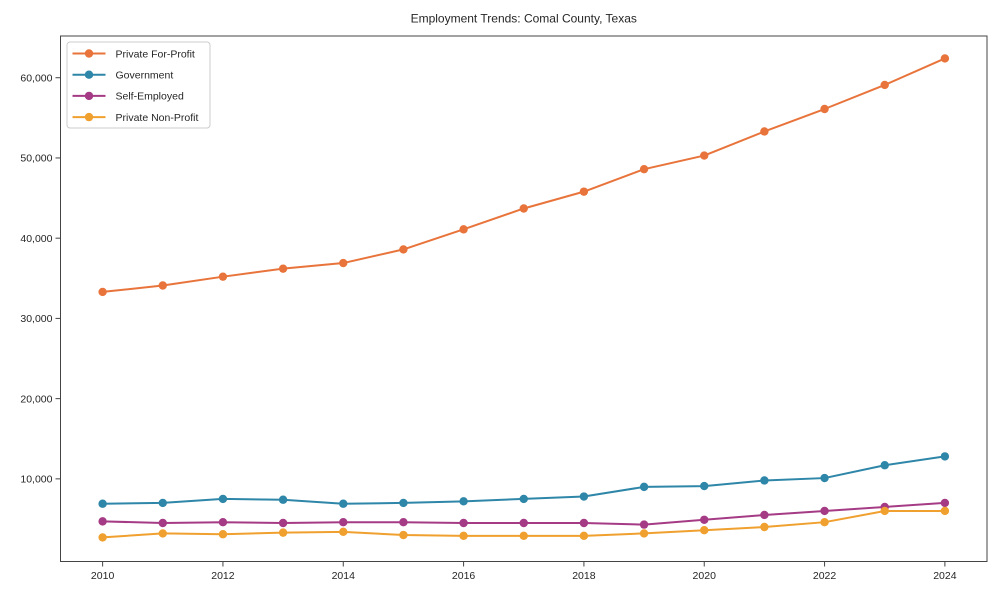 The image size is (1000, 600). What do you see at coordinates (463, 229) in the screenshot?
I see `data-point-private-for-profit-2016` at bounding box center [463, 229].